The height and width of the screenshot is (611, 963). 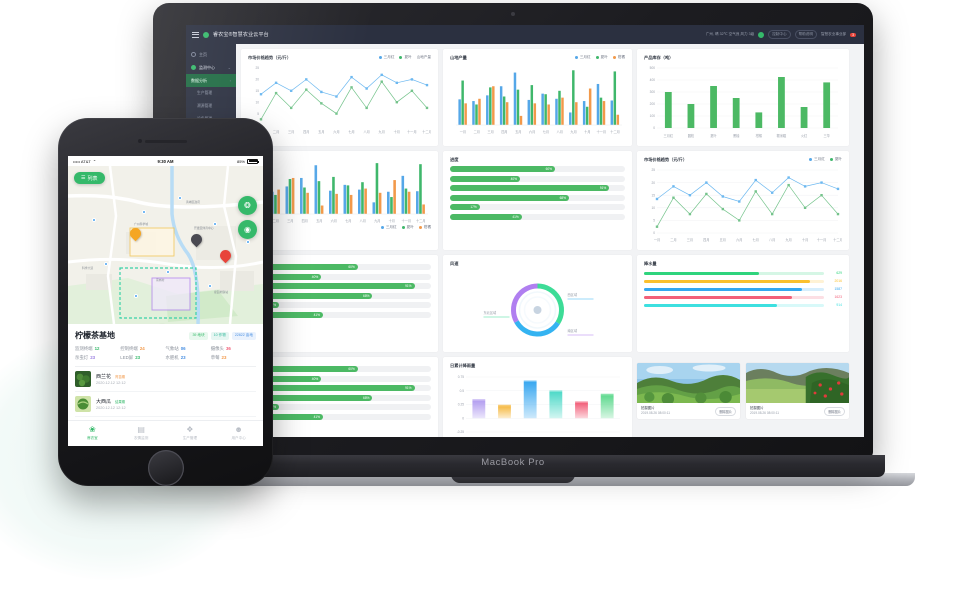 What do you see at coordinates (730, 34) in the screenshot?
I see `weather-status-text: 广州, 晴 32℃ 空气良 风力 3级` at bounding box center [730, 34].